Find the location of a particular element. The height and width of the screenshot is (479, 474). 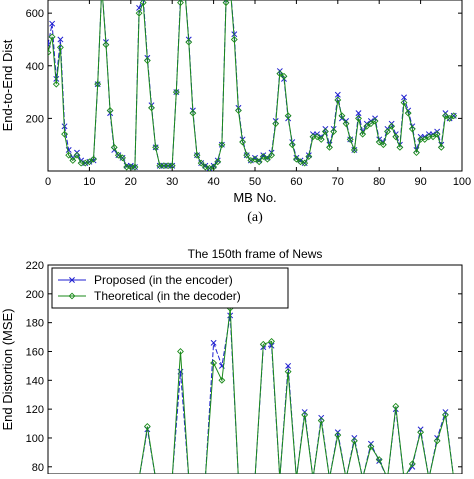

x-tick-label: 70 is located at coordinates (338, 182).